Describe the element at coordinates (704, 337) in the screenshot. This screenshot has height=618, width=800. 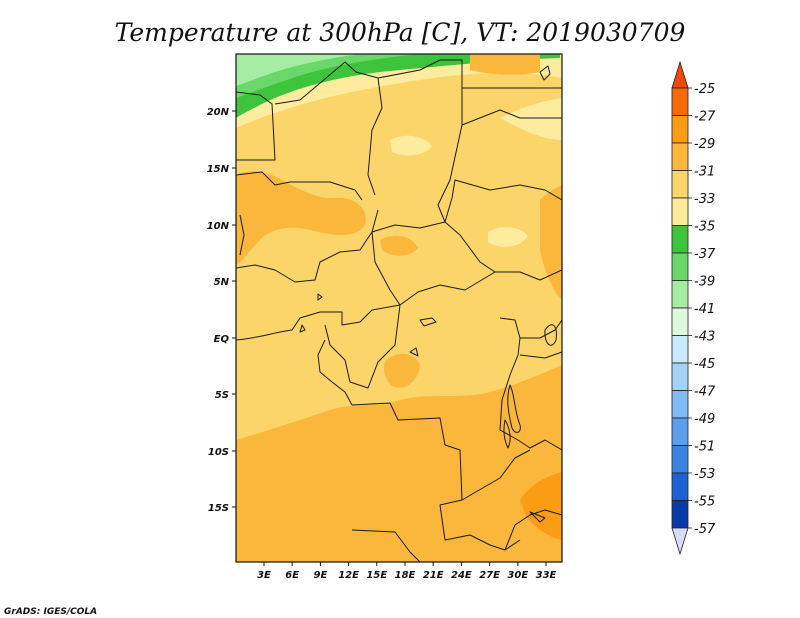
I see `colorbar-label: -43` at that location.